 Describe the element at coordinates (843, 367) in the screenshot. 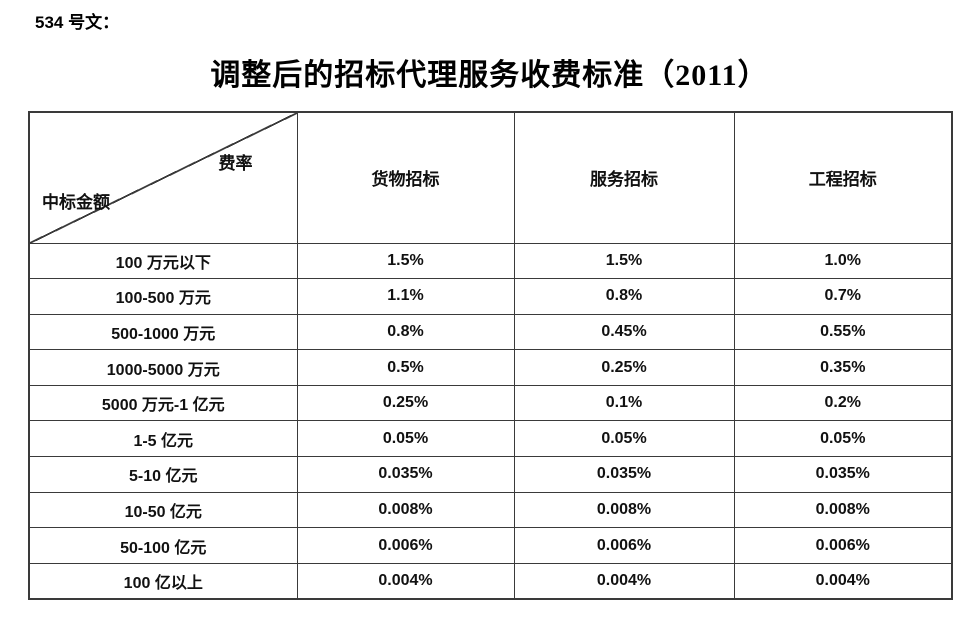

I see `rate-cell: 0.35%` at that location.